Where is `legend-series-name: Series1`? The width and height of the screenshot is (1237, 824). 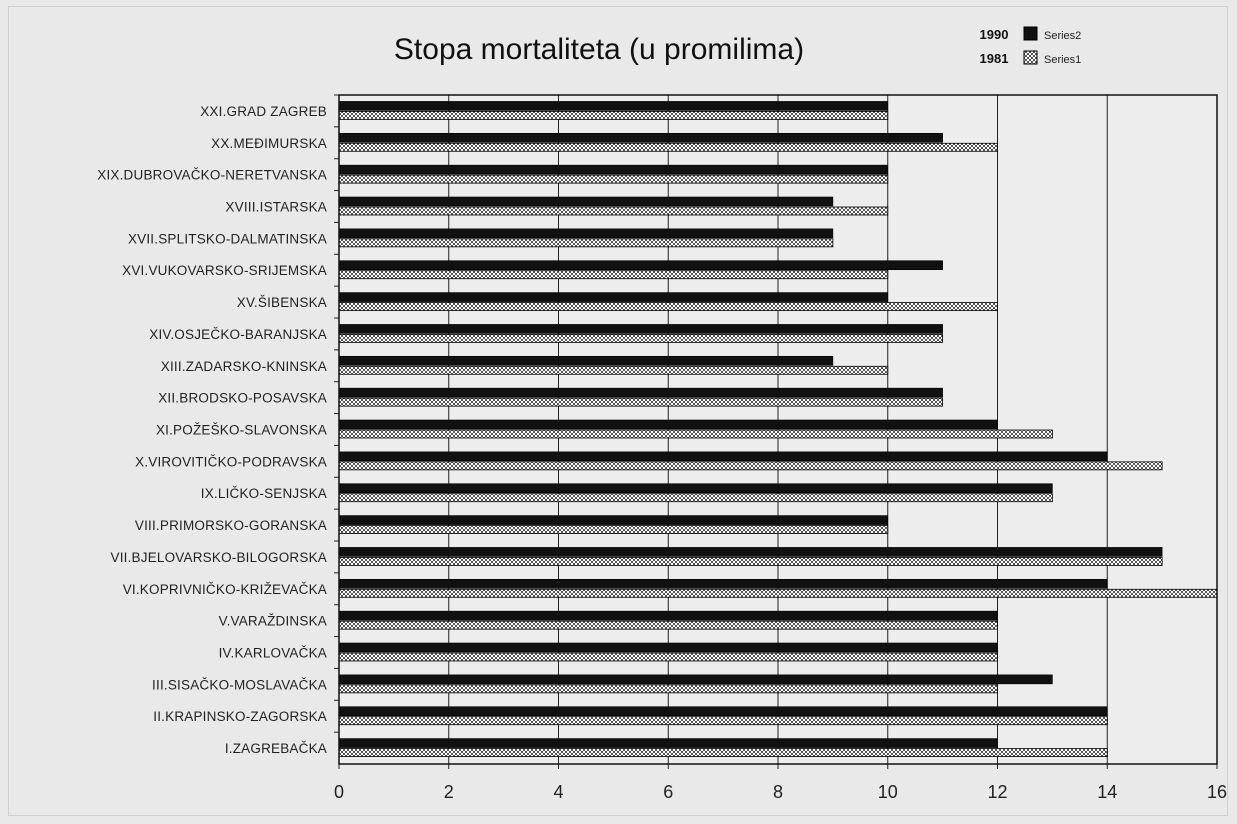
legend-series-name: Series1 is located at coordinates (1062, 60).